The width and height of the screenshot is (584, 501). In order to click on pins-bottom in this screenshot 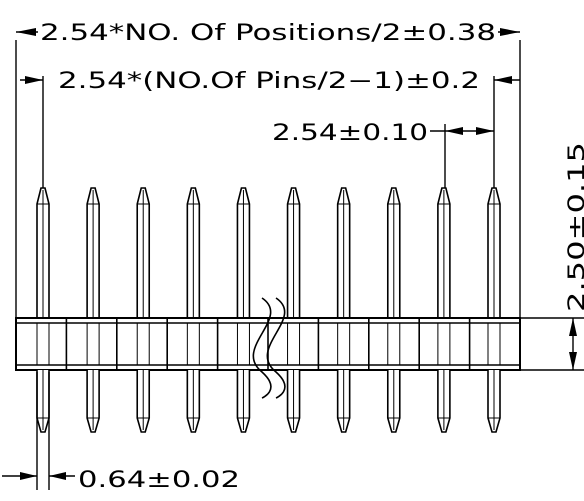, I will do `click(268, 401)`.